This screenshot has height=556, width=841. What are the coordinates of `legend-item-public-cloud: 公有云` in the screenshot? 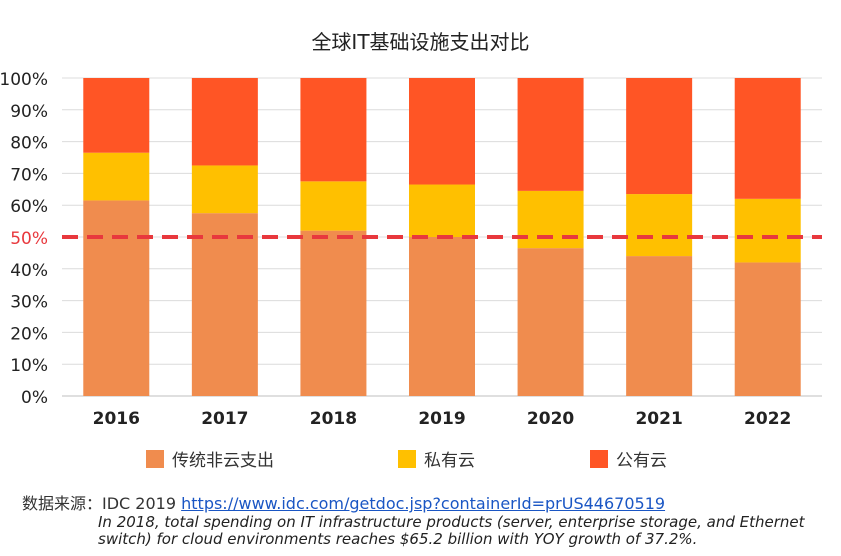 It's located at (628, 458).